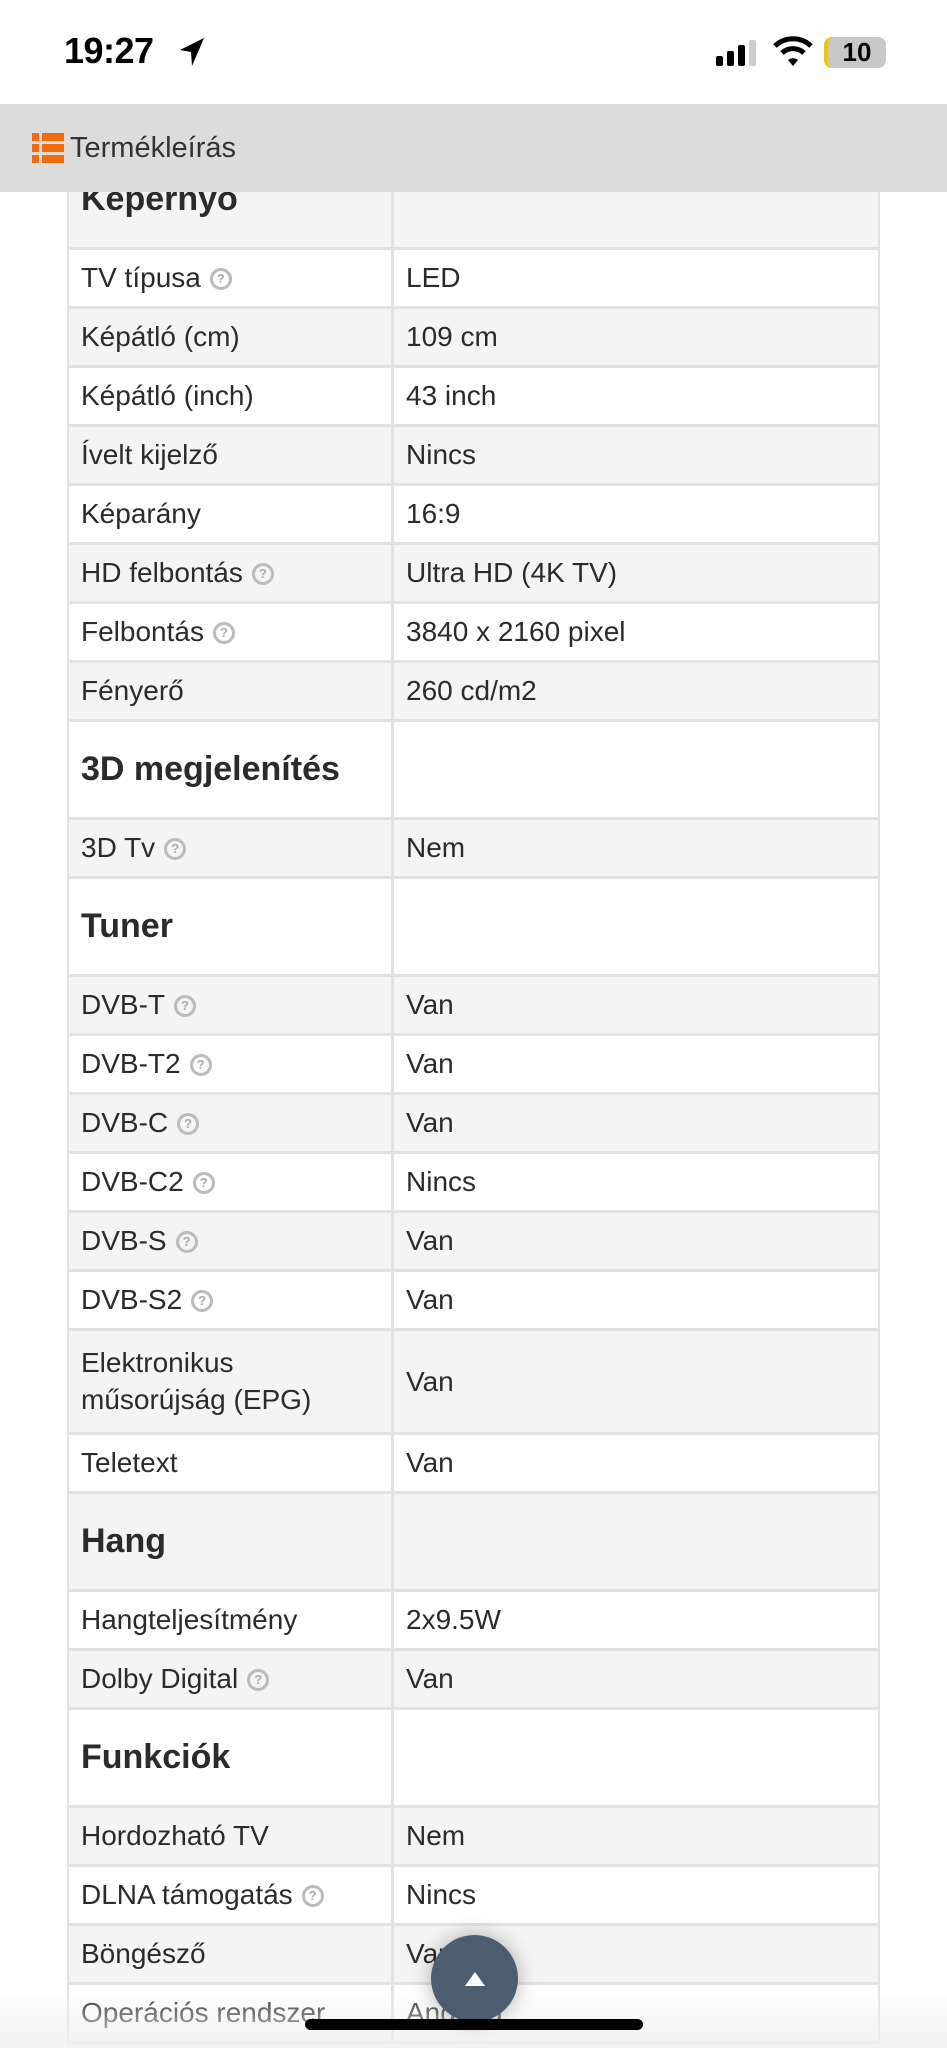 The width and height of the screenshot is (947, 2048). Describe the element at coordinates (124, 1240) in the screenshot. I see `label-text: DVB-S` at that location.